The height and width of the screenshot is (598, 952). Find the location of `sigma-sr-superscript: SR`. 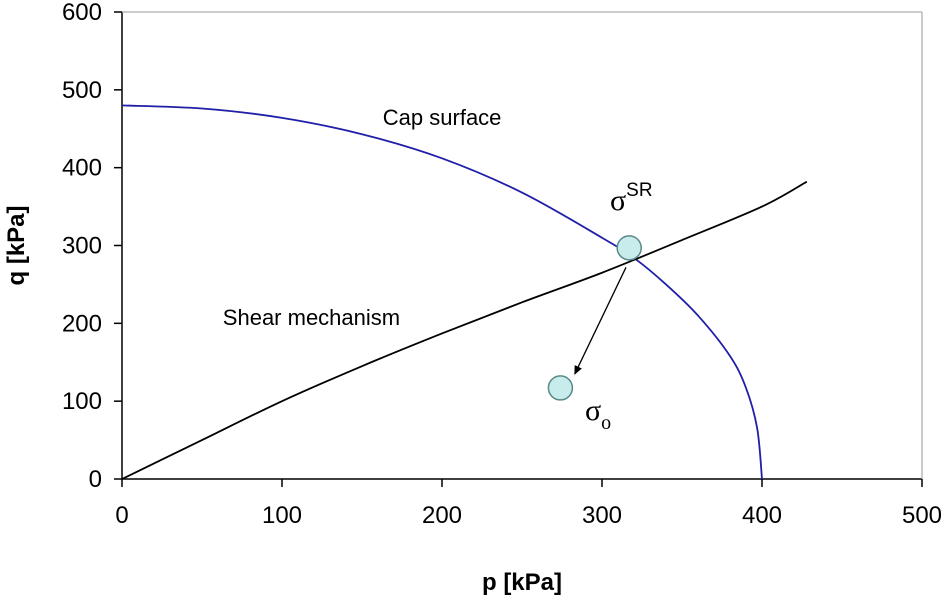

sigma-sr-superscript: SR is located at coordinates (639, 190).